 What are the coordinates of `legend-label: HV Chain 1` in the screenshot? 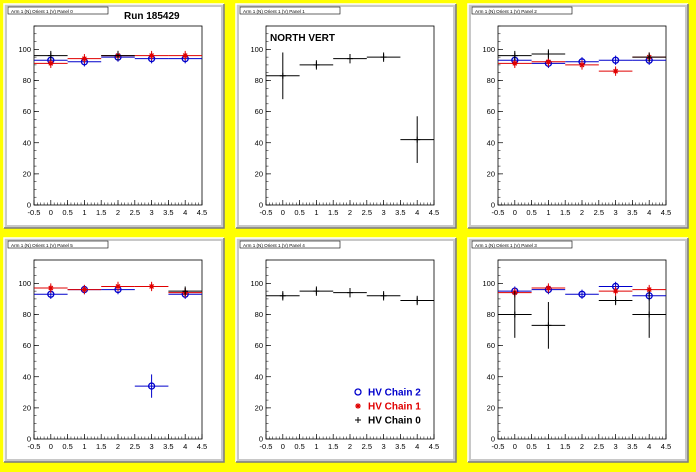 It's located at (394, 407).